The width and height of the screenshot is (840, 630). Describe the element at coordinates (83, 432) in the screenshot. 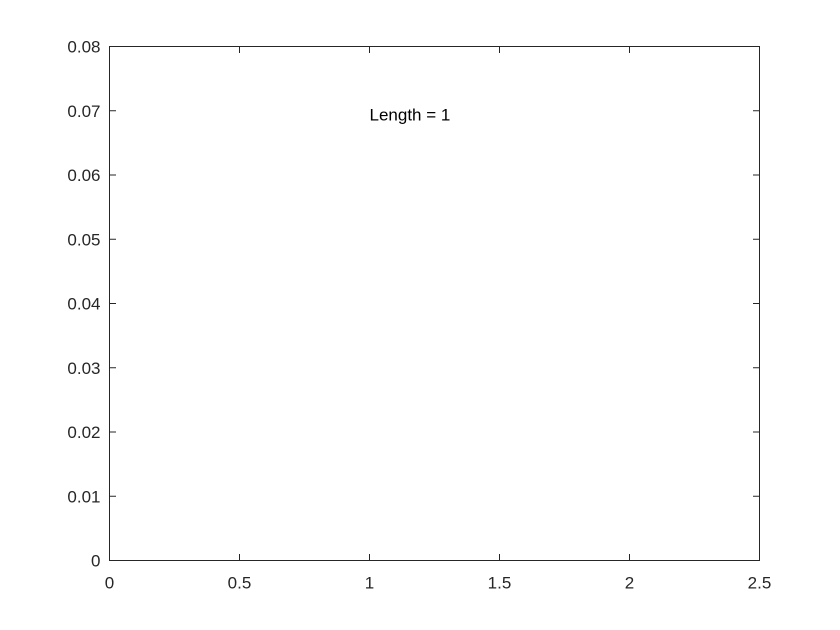

I see `y-tick-label: 0.02` at that location.